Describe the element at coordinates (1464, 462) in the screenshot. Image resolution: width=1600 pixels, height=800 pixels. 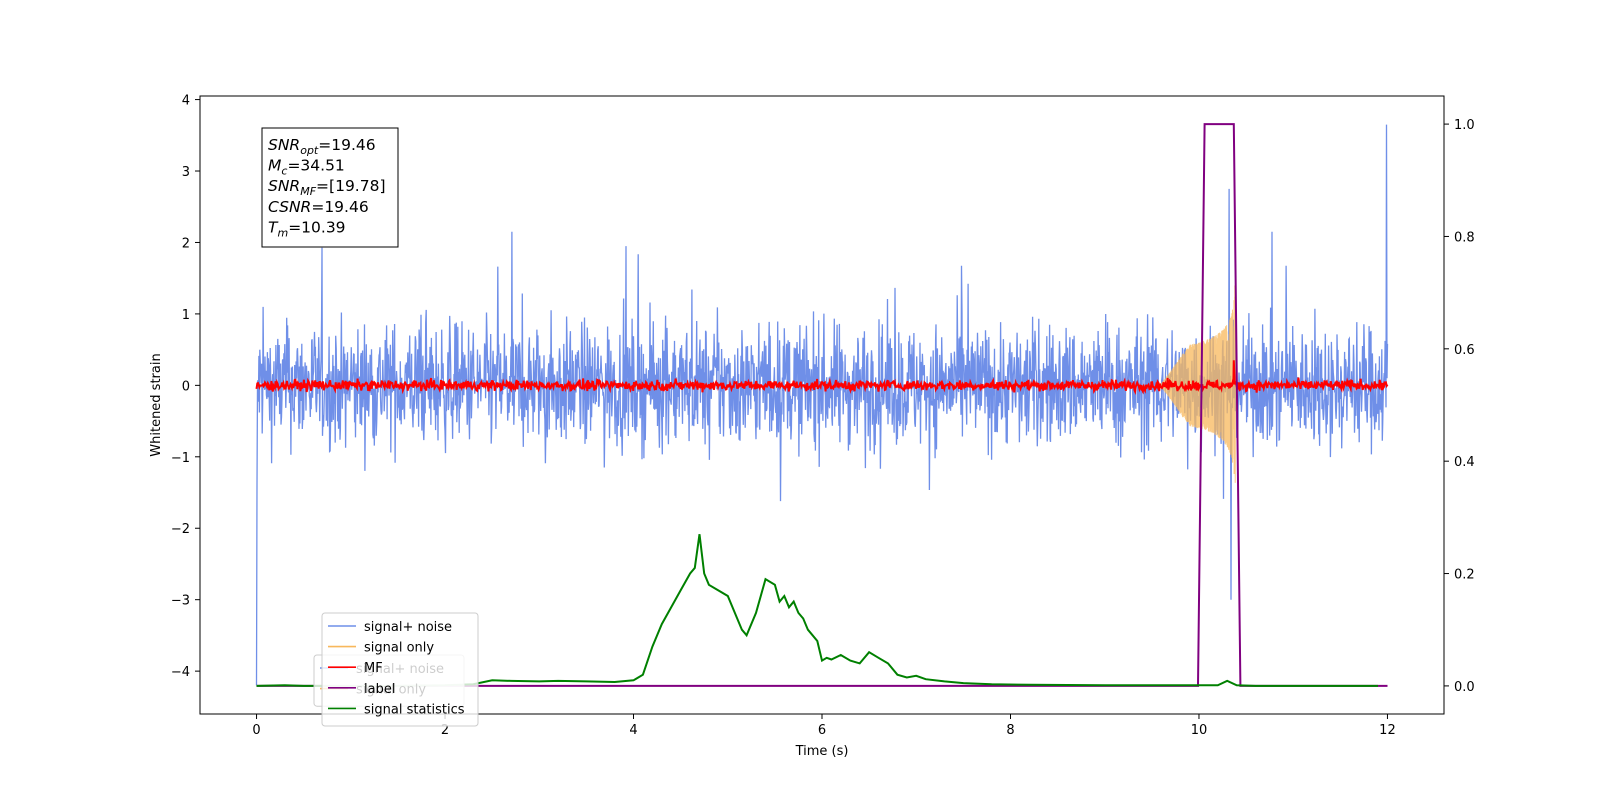
I see `y2-tick-label: 0.4` at that location.